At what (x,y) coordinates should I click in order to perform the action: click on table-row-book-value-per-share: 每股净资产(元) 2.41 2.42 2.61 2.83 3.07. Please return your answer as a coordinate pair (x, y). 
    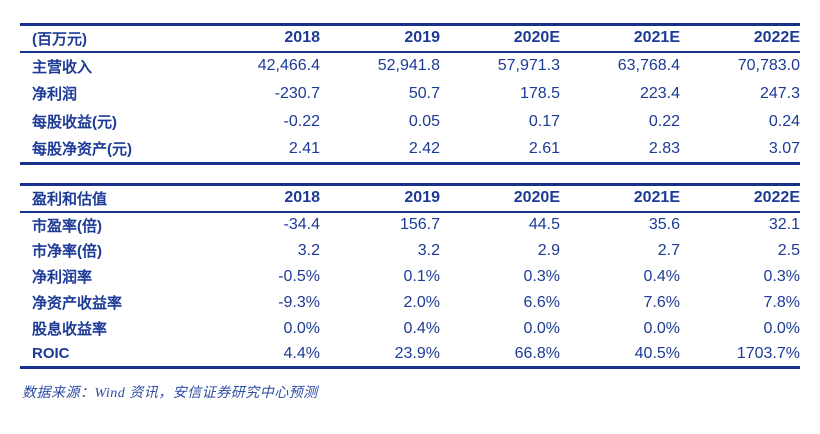
    Looking at the image, I should click on (410, 150).